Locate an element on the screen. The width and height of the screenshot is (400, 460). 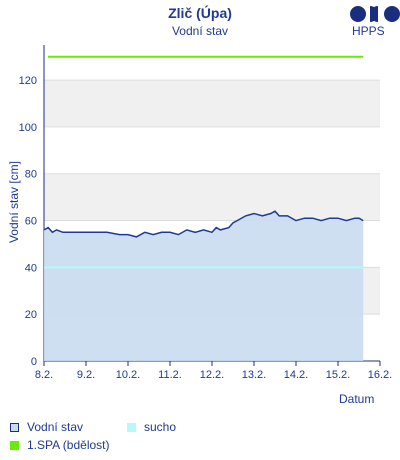
water-level-line is located at coordinates (203, 224).